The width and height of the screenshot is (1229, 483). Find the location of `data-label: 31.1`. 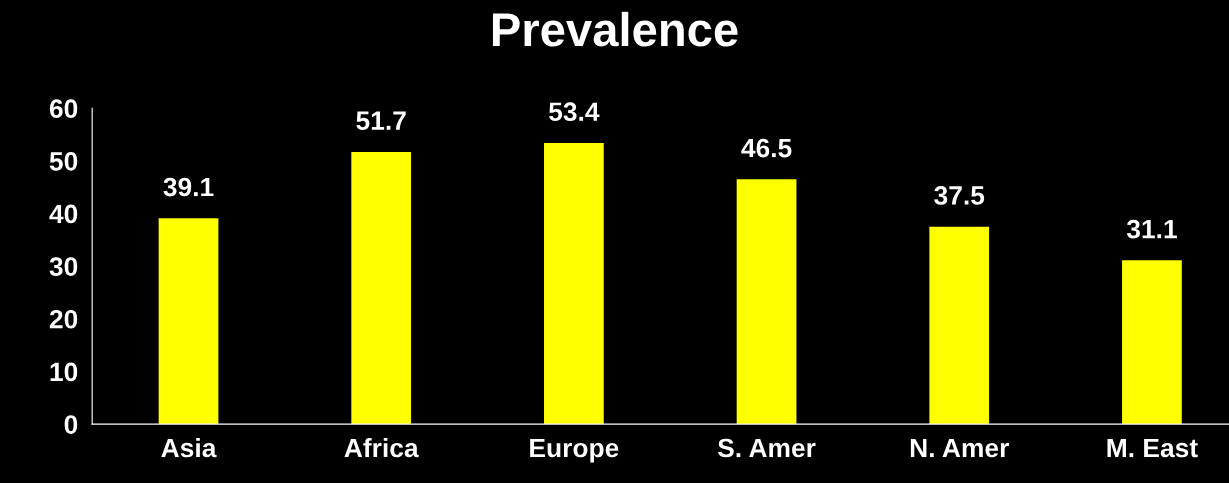

data-label: 31.1 is located at coordinates (1151, 229).